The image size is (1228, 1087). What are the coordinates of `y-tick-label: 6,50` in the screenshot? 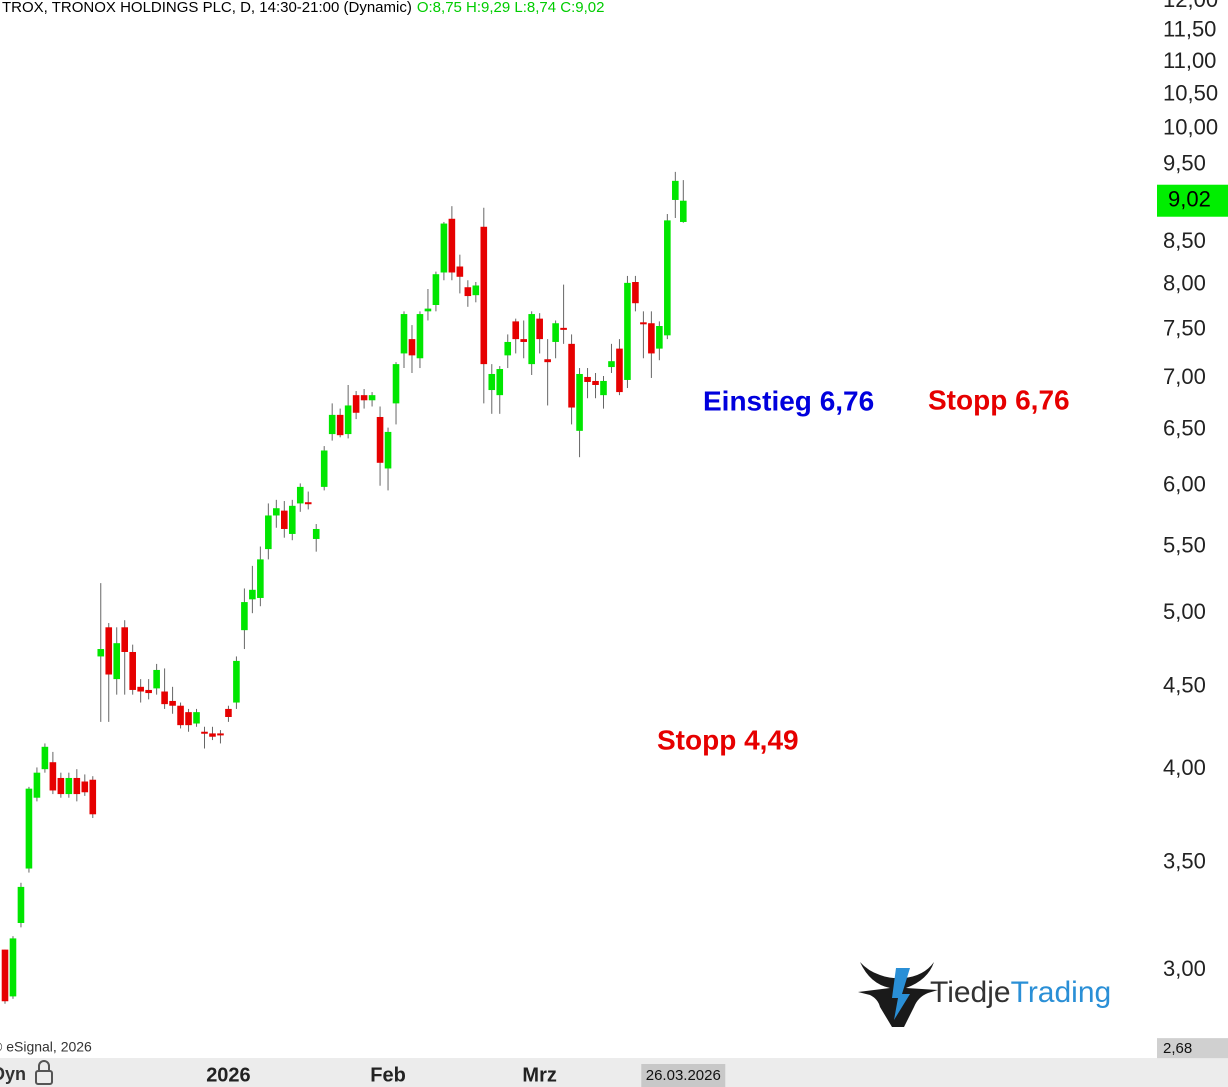 It's located at (1184, 428).